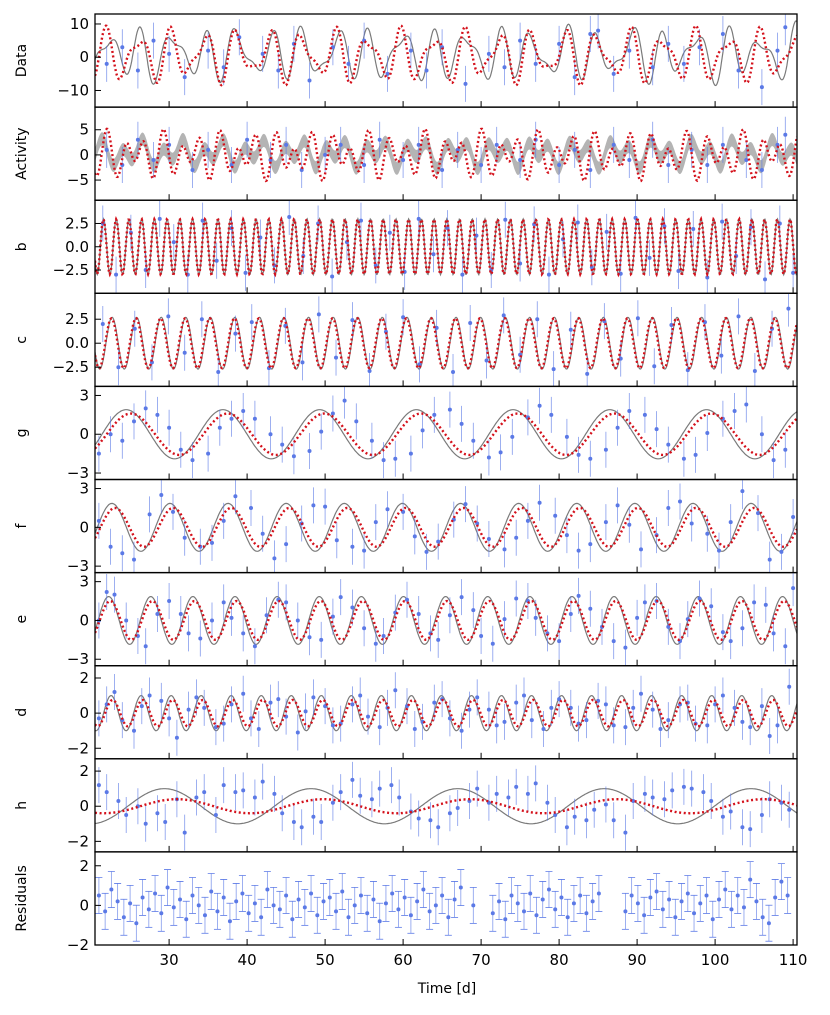 Image resolution: width=830 pixels, height=1015 pixels. Describe the element at coordinates (84, 155) in the screenshot. I see `panel-activity-ytick-label: 0` at that location.